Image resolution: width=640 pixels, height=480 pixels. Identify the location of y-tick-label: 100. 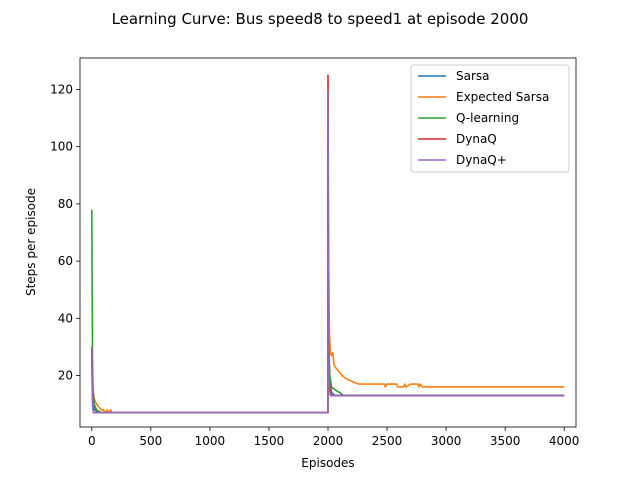
(61, 147).